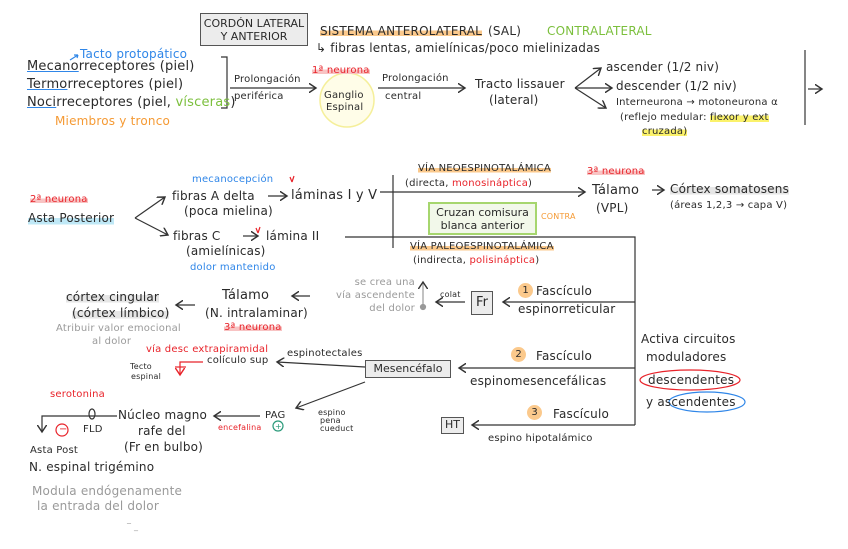 The height and width of the screenshot is (549, 848). What do you see at coordinates (293, 236) in the screenshot?
I see `lamina-2: lámina II` at bounding box center [293, 236].